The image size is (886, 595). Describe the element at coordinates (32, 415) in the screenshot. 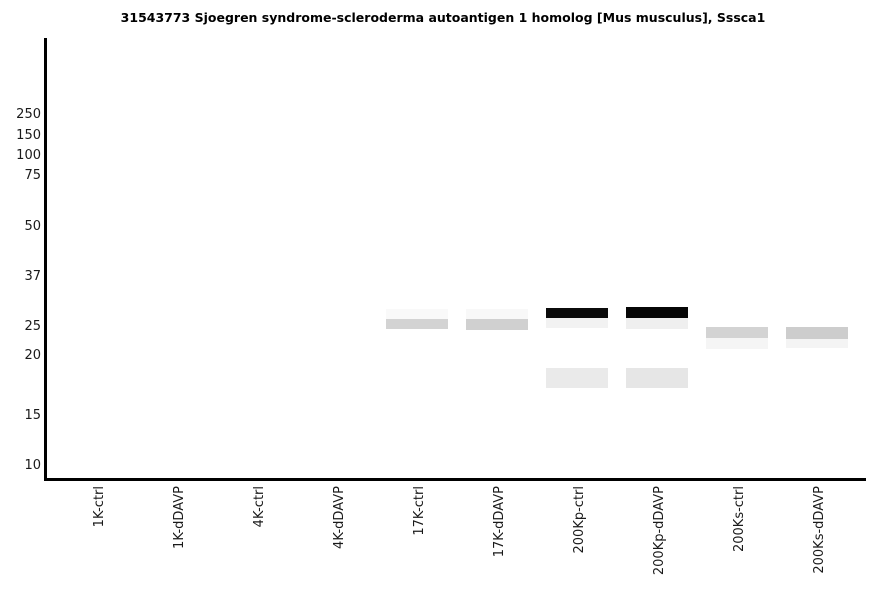

I see `y-tick-label: 15` at that location.